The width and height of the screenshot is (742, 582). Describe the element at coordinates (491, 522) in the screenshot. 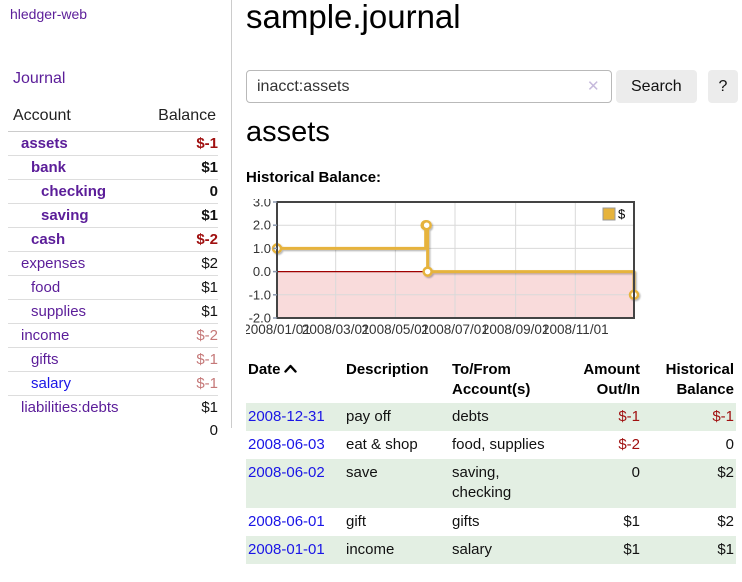

I see `register-row: 2008-06-01 gift gifts $1 $2` at that location.